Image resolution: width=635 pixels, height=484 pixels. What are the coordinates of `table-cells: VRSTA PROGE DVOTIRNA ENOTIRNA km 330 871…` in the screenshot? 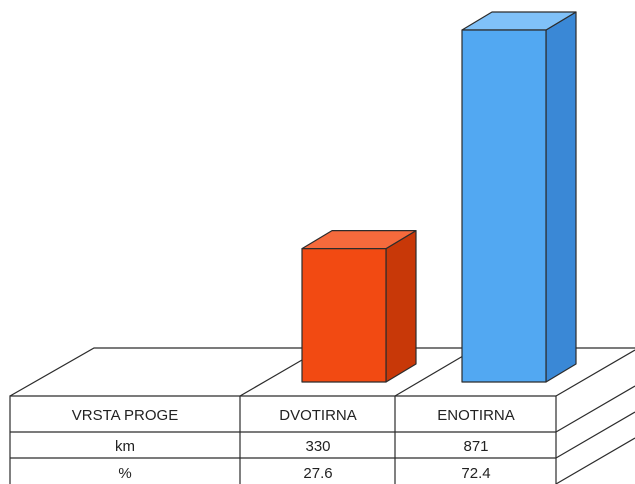 It's located at (293, 444).